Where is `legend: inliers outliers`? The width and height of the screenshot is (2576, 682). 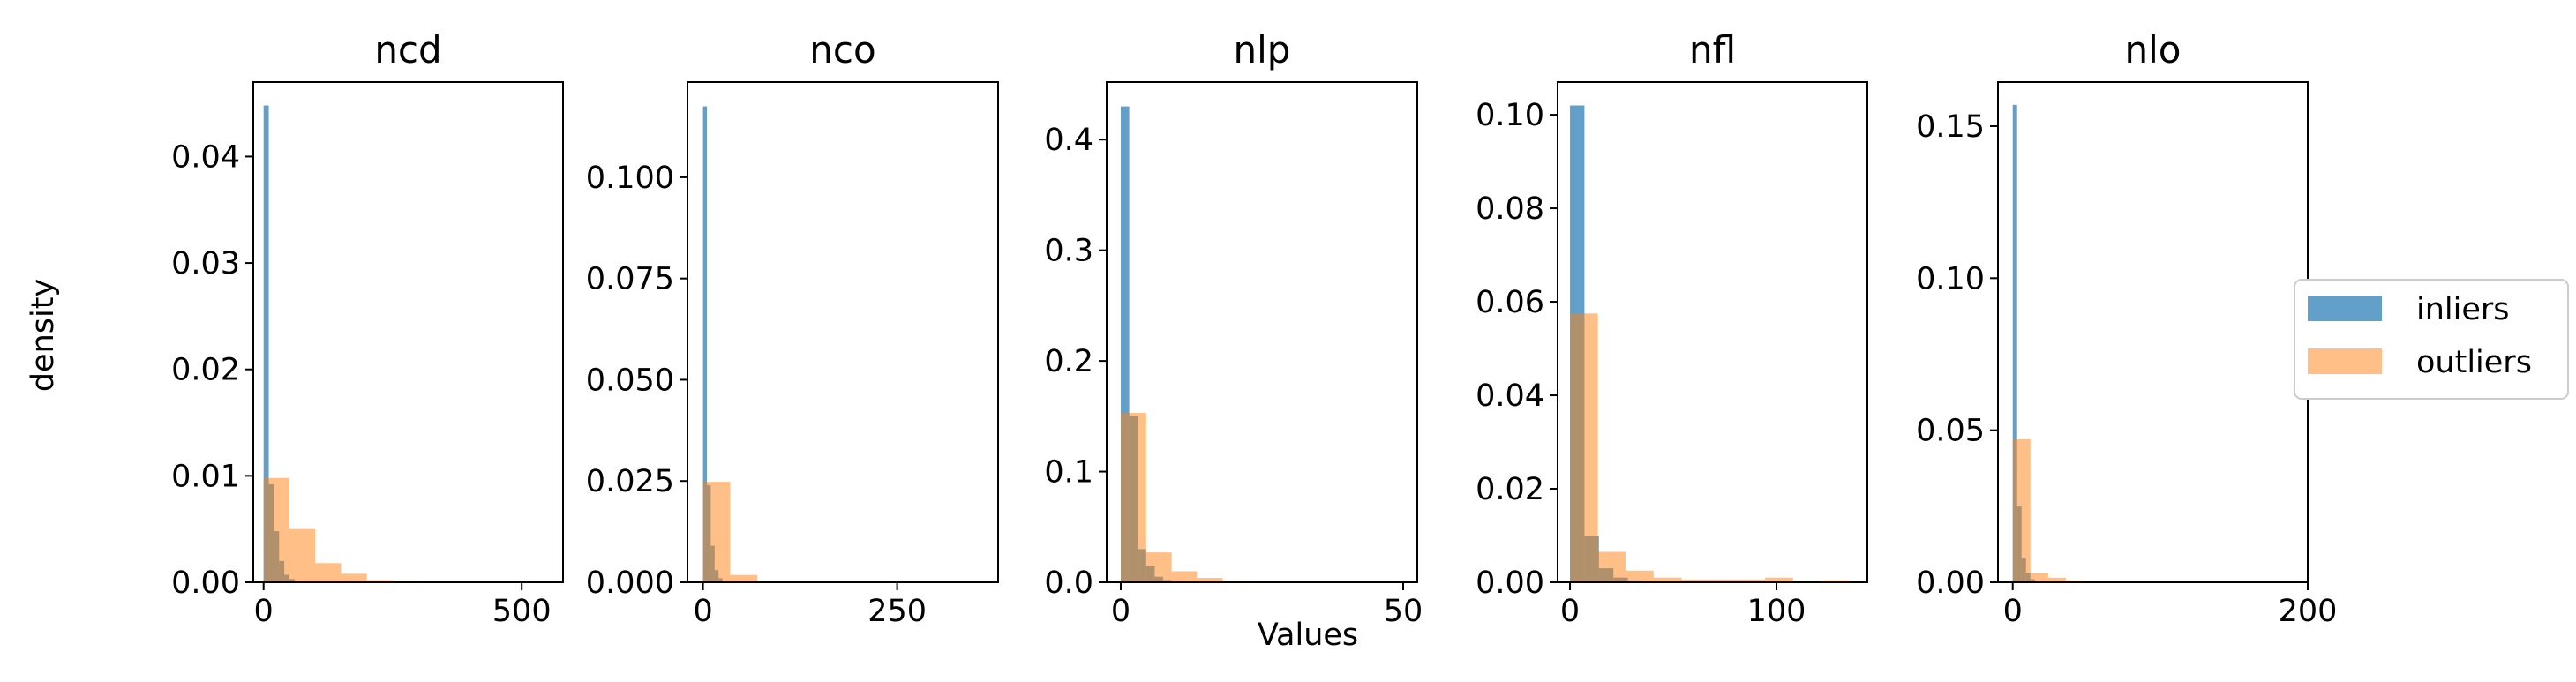 legend: inliers outliers is located at coordinates (2431, 339).